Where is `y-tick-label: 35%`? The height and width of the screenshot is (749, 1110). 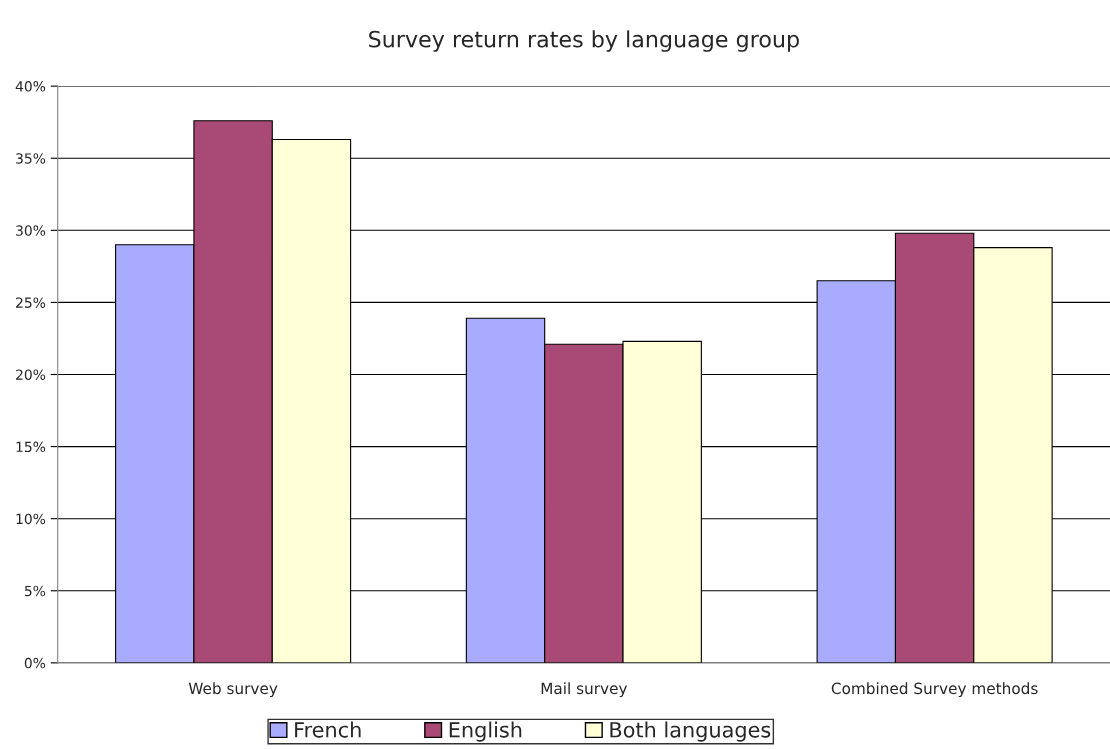 y-tick-label: 35% is located at coordinates (31, 158).